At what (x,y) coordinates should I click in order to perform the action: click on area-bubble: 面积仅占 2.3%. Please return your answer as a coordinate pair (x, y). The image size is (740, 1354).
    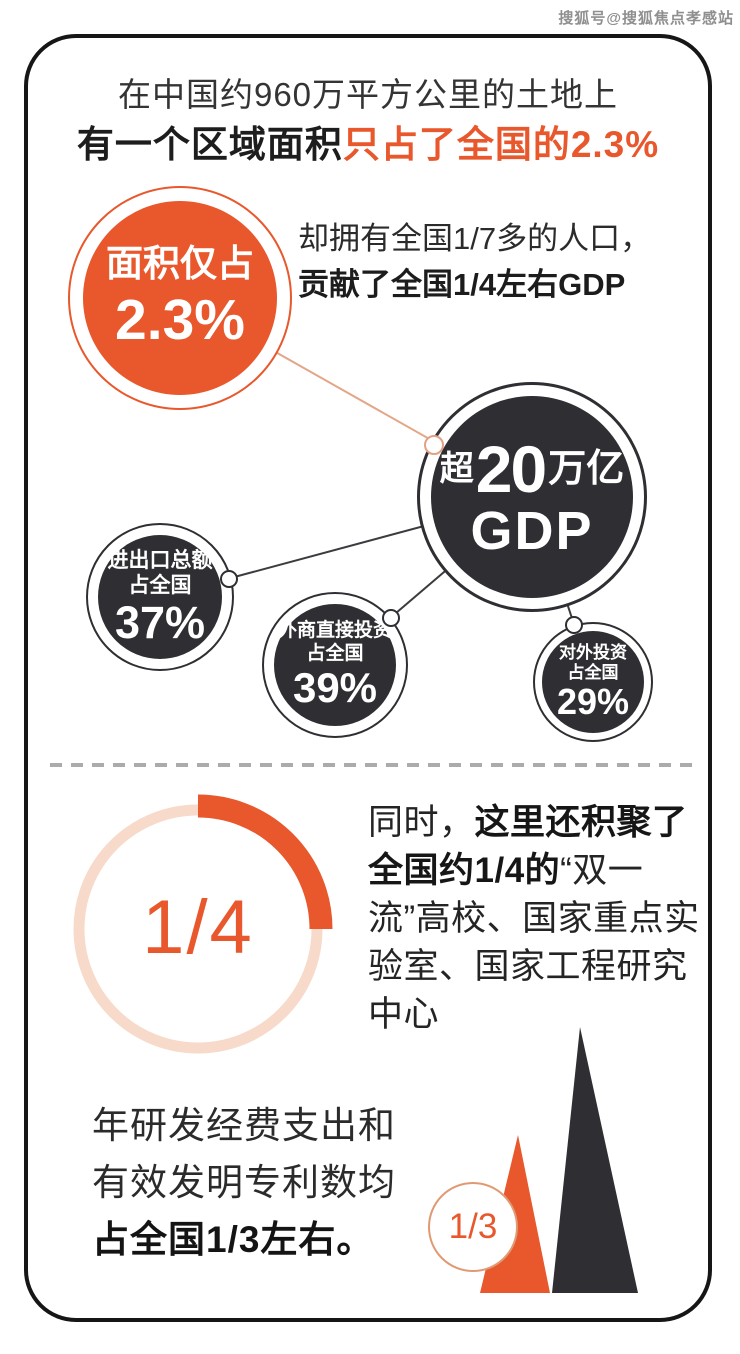
    Looking at the image, I should click on (180, 298).